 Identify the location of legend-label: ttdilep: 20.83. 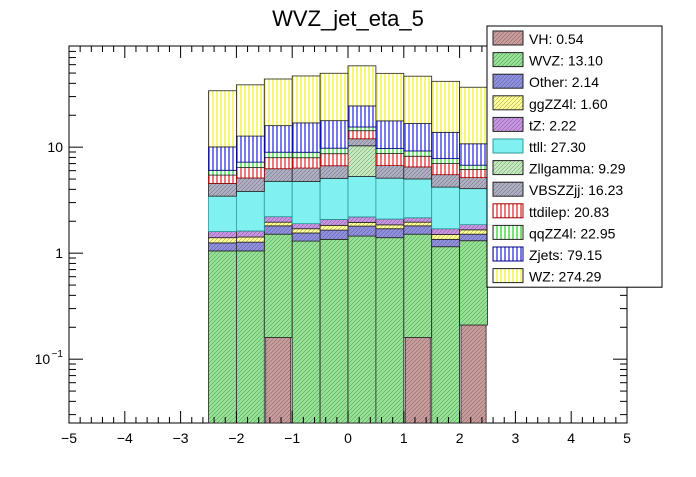
(569, 212).